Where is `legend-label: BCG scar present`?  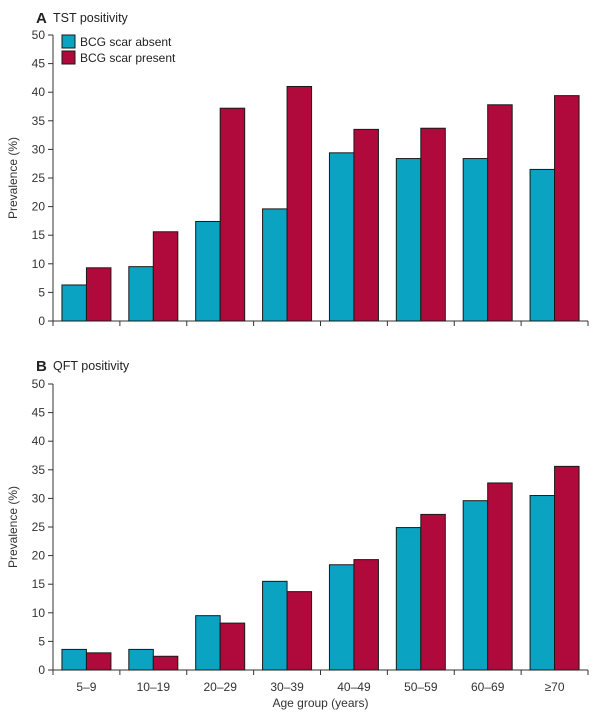
legend-label: BCG scar present is located at coordinates (128, 58).